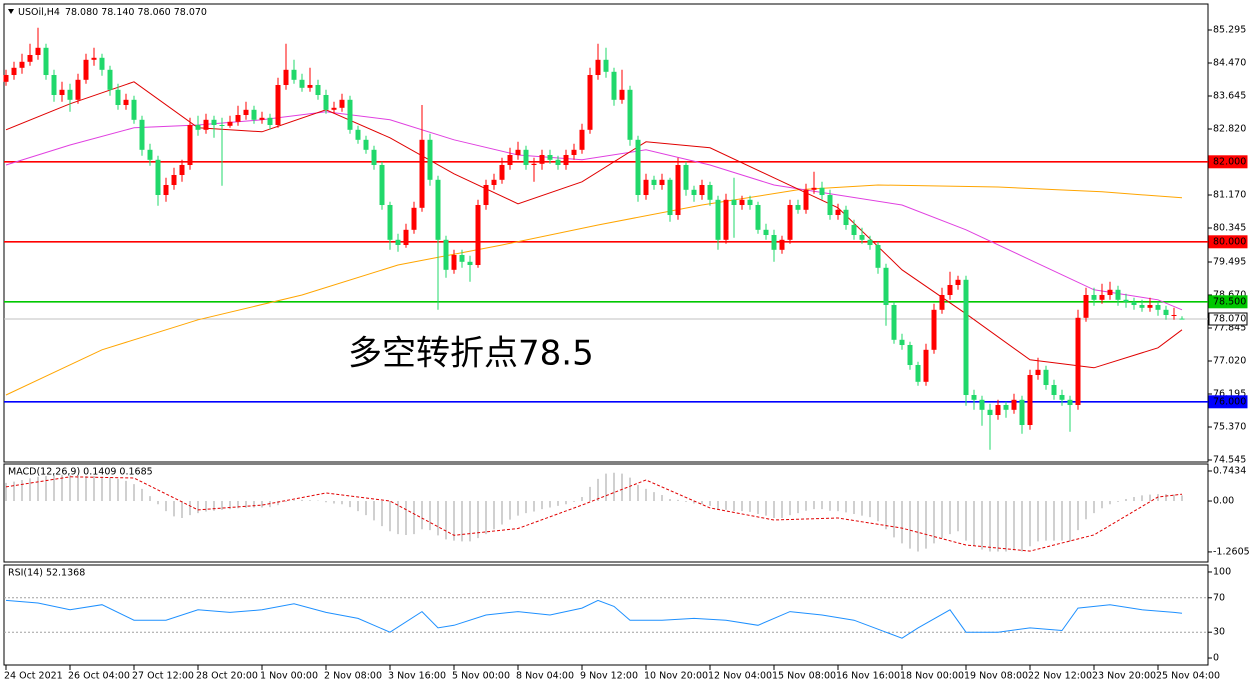 Image resolution: width=1250 pixels, height=687 pixels. Describe the element at coordinates (163, 676) in the screenshot. I see `x-tick-label: 27 Oct 12:00` at that location.